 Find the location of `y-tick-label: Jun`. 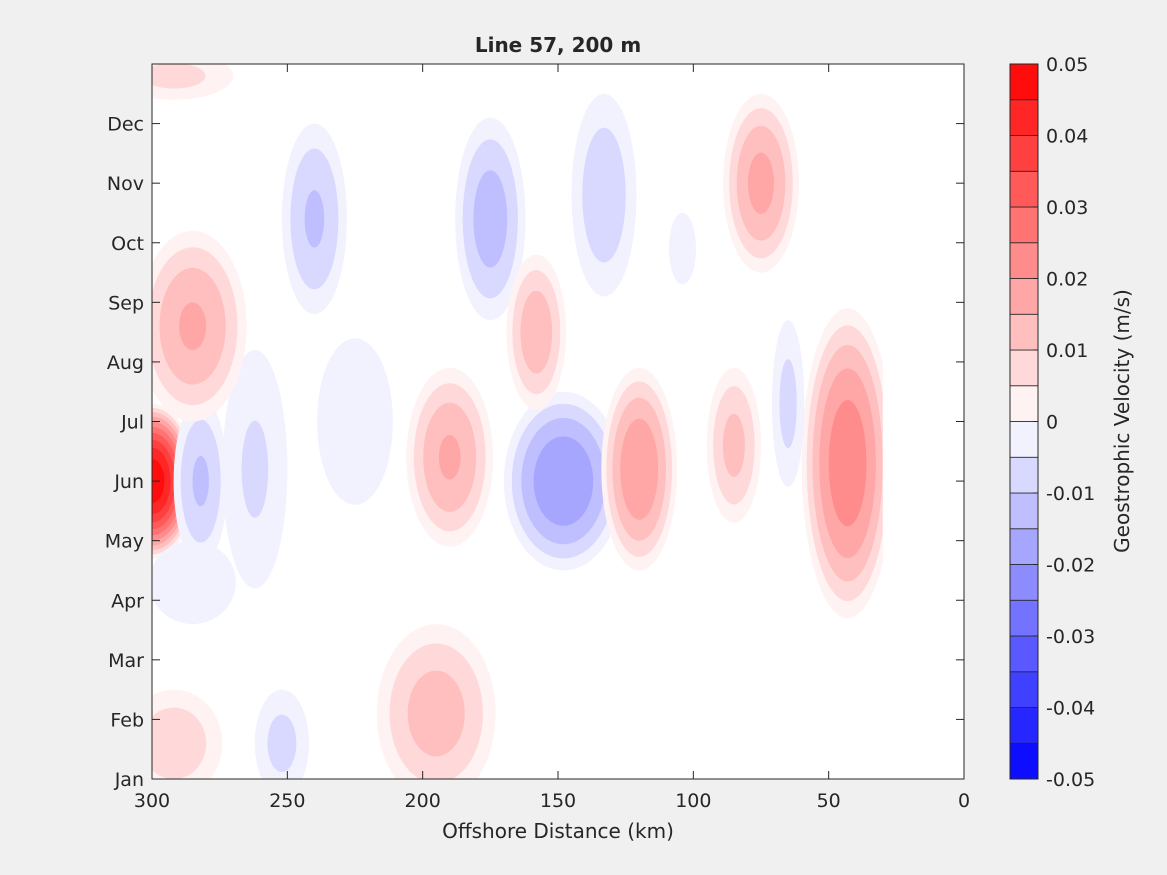

y-tick-label: Jun is located at coordinates (128, 482).